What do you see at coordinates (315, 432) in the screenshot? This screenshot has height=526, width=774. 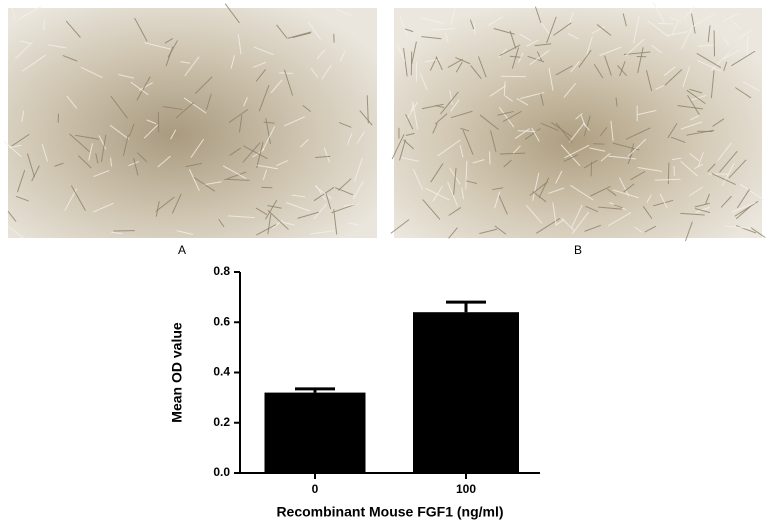 I see `bar` at bounding box center [315, 432].